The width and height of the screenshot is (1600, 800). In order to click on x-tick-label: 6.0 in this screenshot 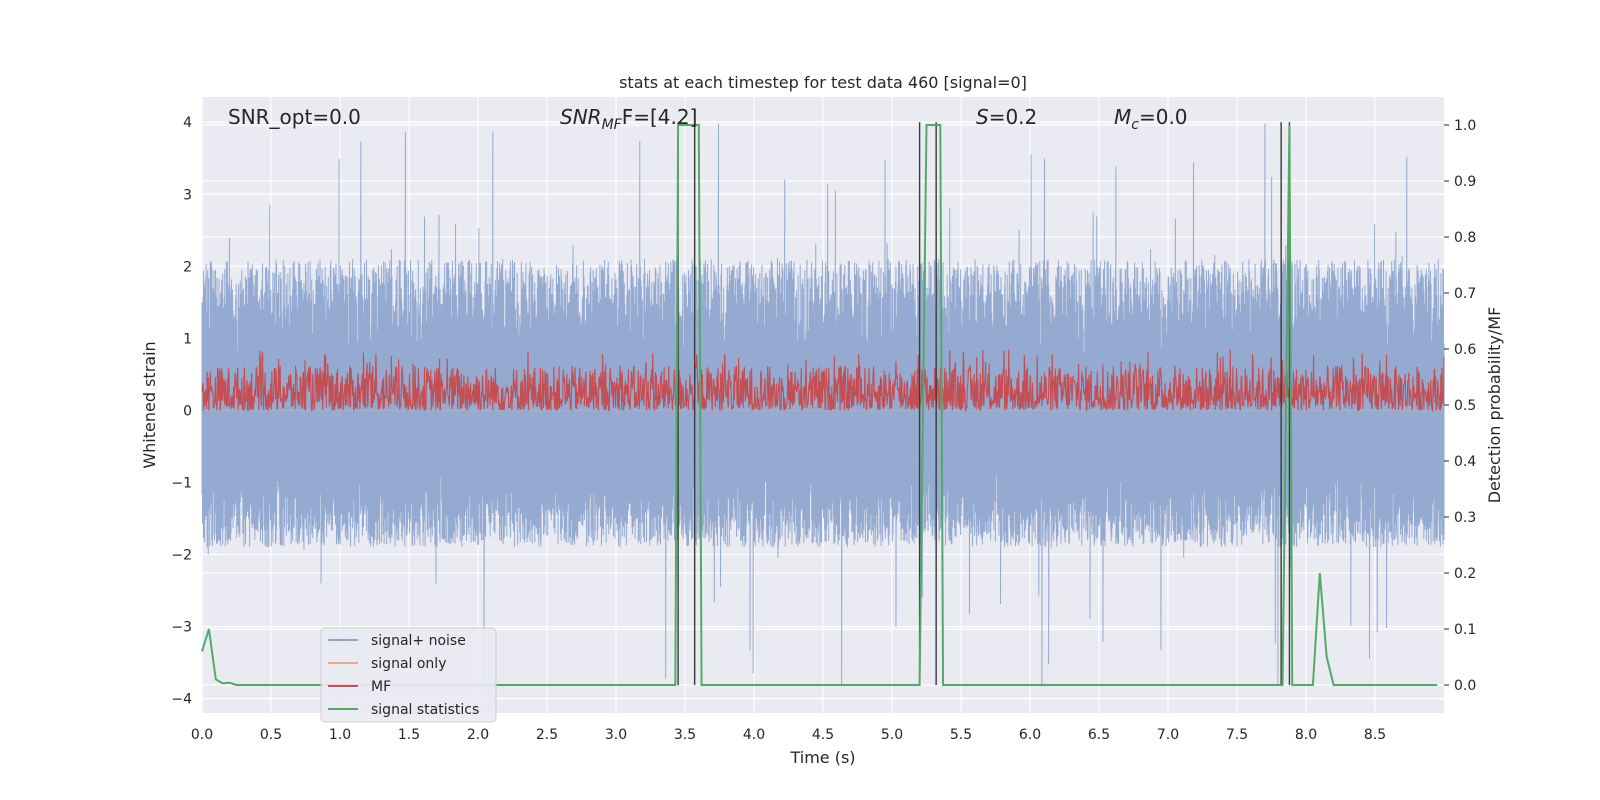, I will do `click(1030, 735)`.